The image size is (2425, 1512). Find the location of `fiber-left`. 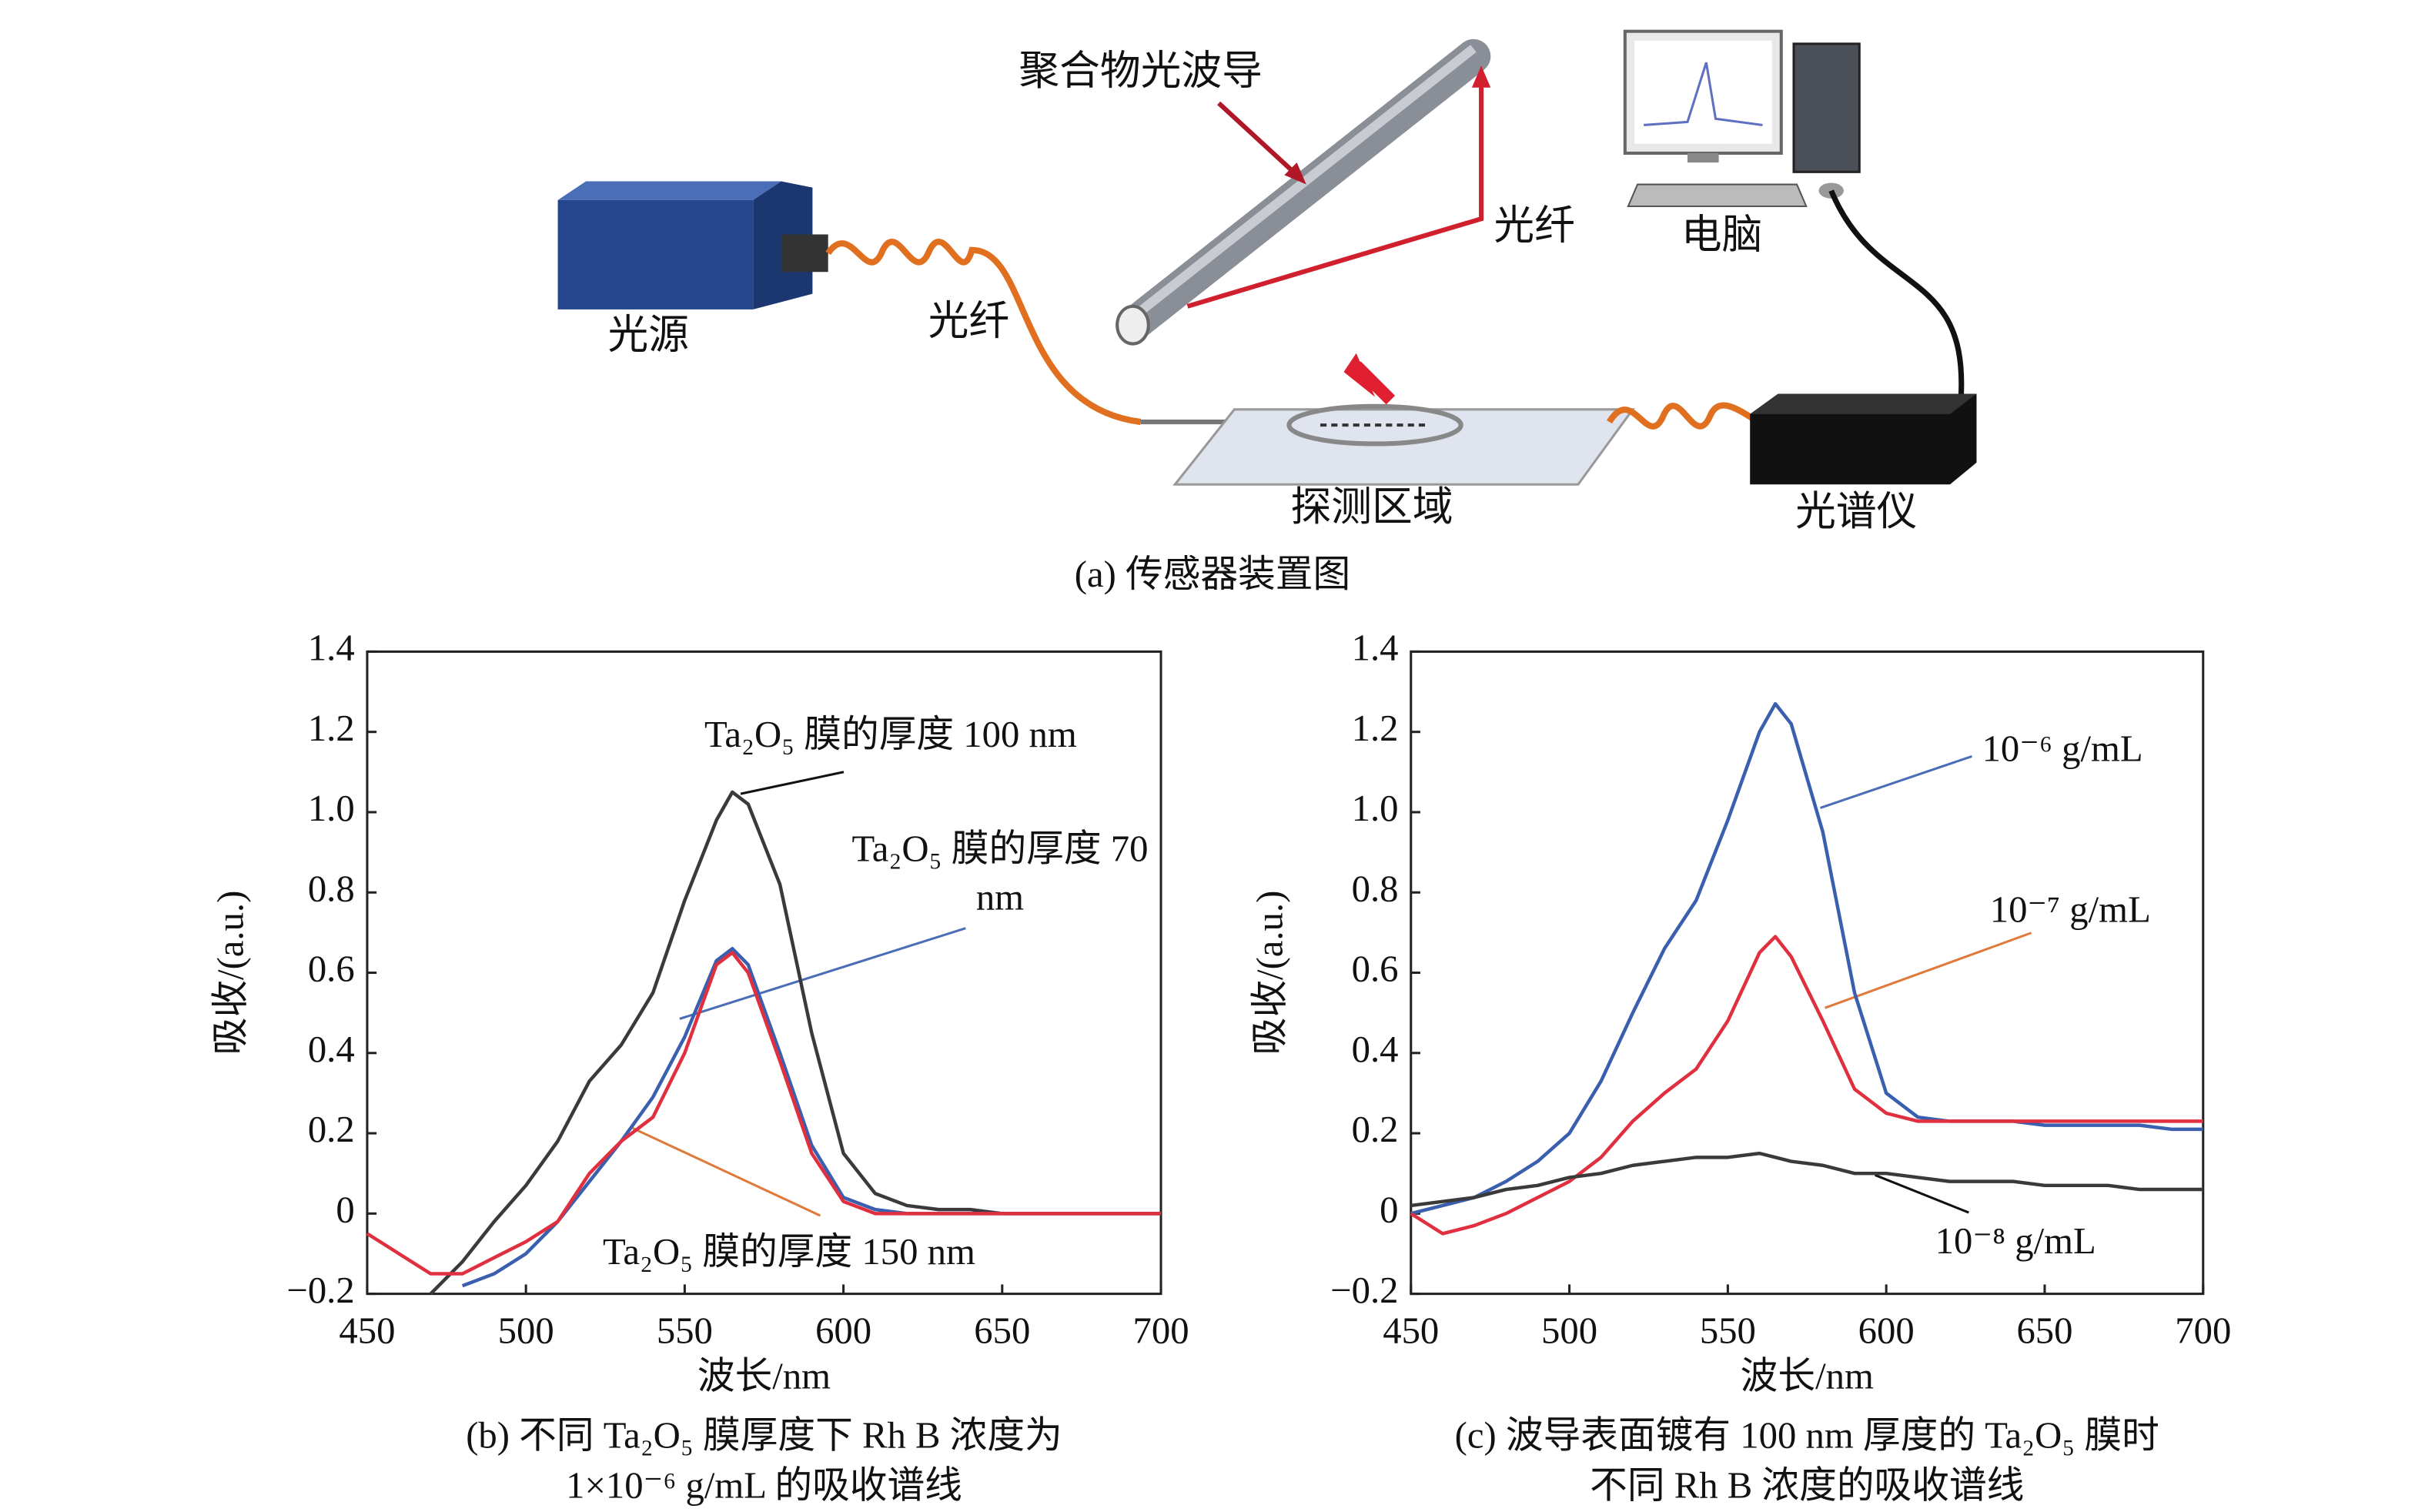

fiber-left is located at coordinates (983, 332).